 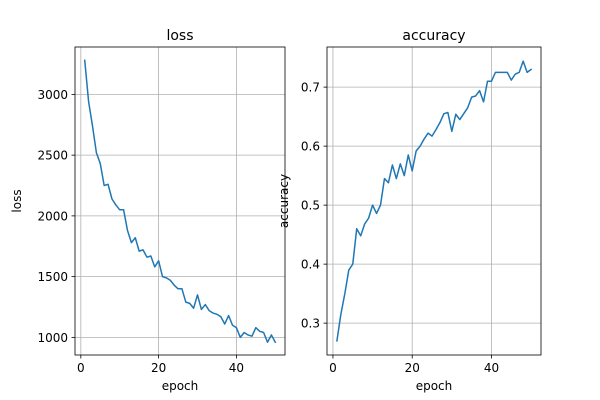 What do you see at coordinates (17, 200) in the screenshot?
I see `loss-ylabel: loss` at bounding box center [17, 200].